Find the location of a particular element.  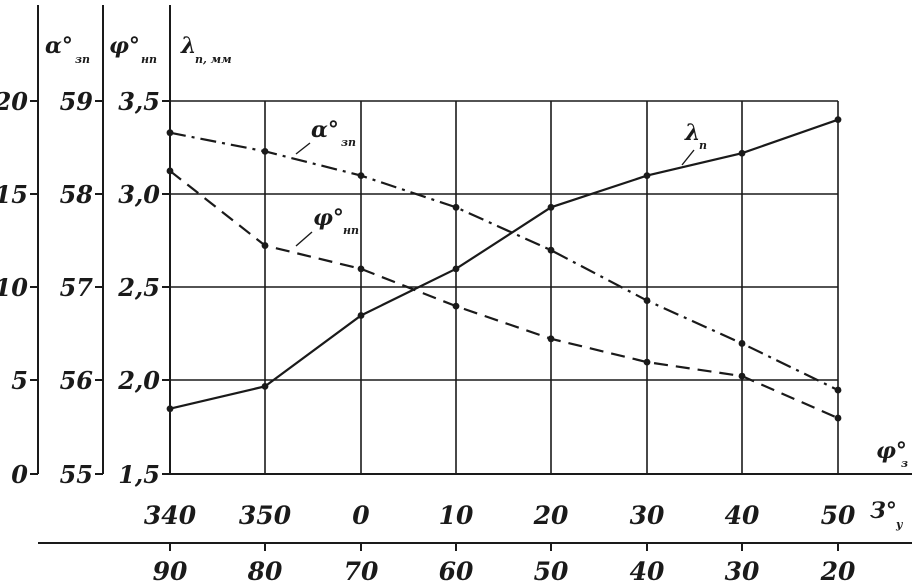

phi-z-tick-label: 340 is located at coordinates (170, 515).